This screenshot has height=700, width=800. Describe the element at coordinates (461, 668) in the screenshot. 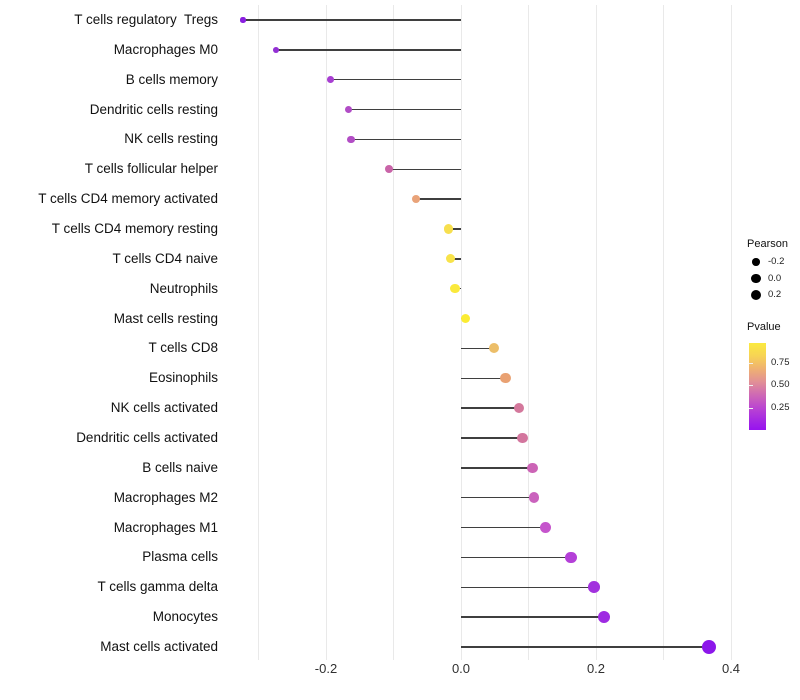

I see `x-tick-label: 0.0` at that location.